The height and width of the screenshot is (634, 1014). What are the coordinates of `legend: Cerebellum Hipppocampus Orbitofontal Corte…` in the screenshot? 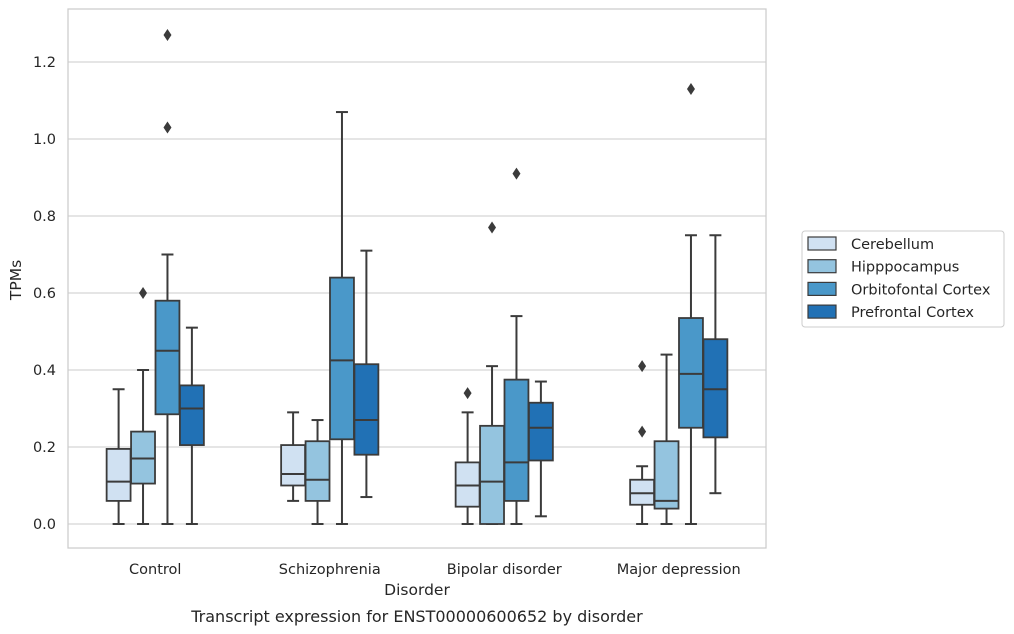 It's located at (903, 279).